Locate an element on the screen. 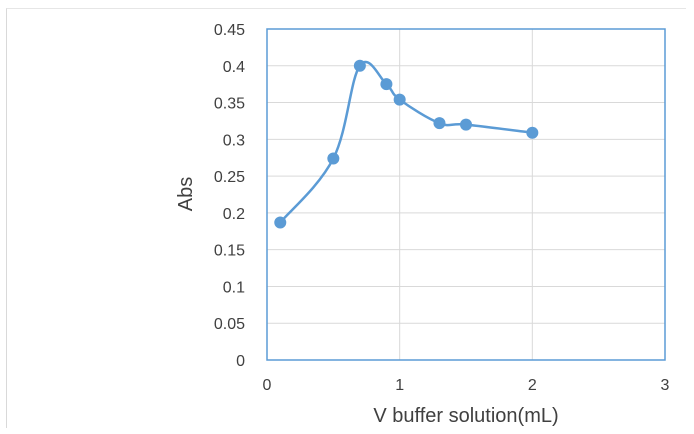 The width and height of the screenshot is (694, 434). x-tick-label: 3 is located at coordinates (665, 385).